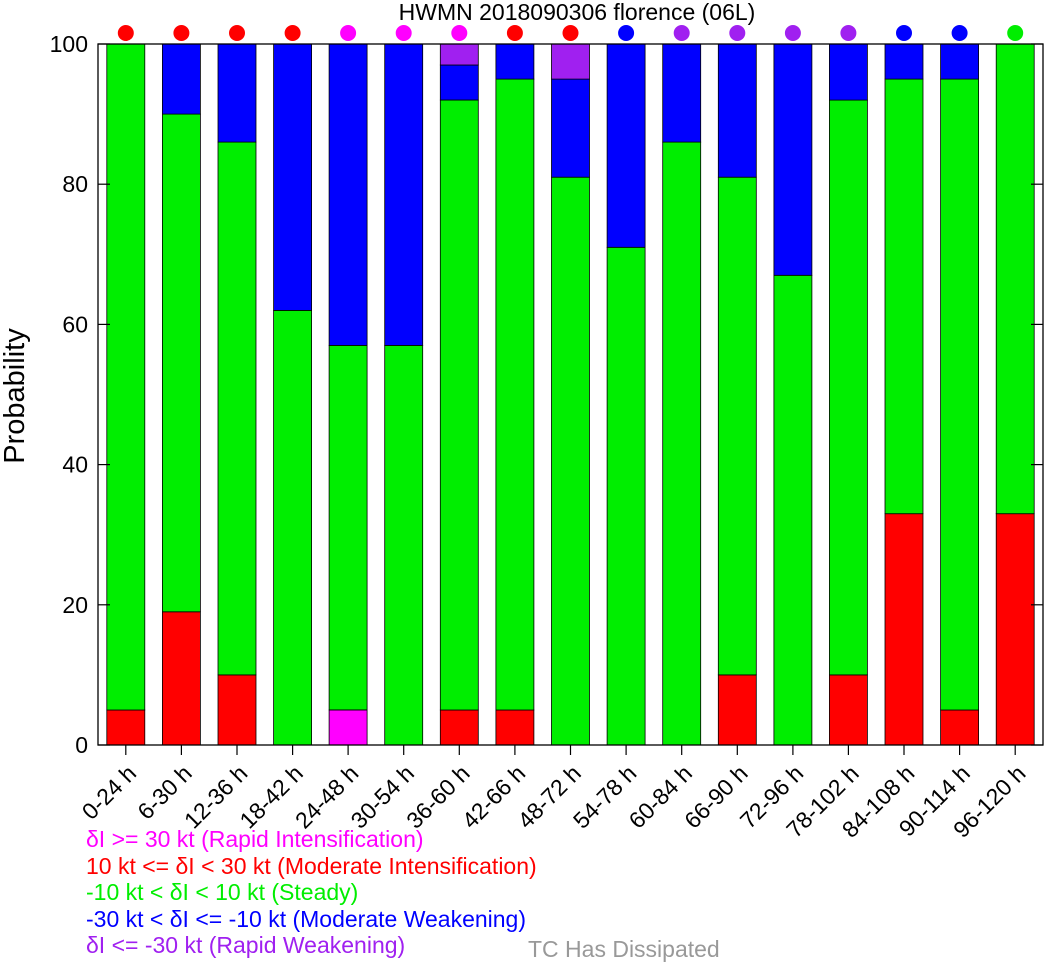 This screenshot has height=968, width=1057. I want to click on legend-item-steady: -10 kt < δI < 10 kt (Steady), so click(222, 892).